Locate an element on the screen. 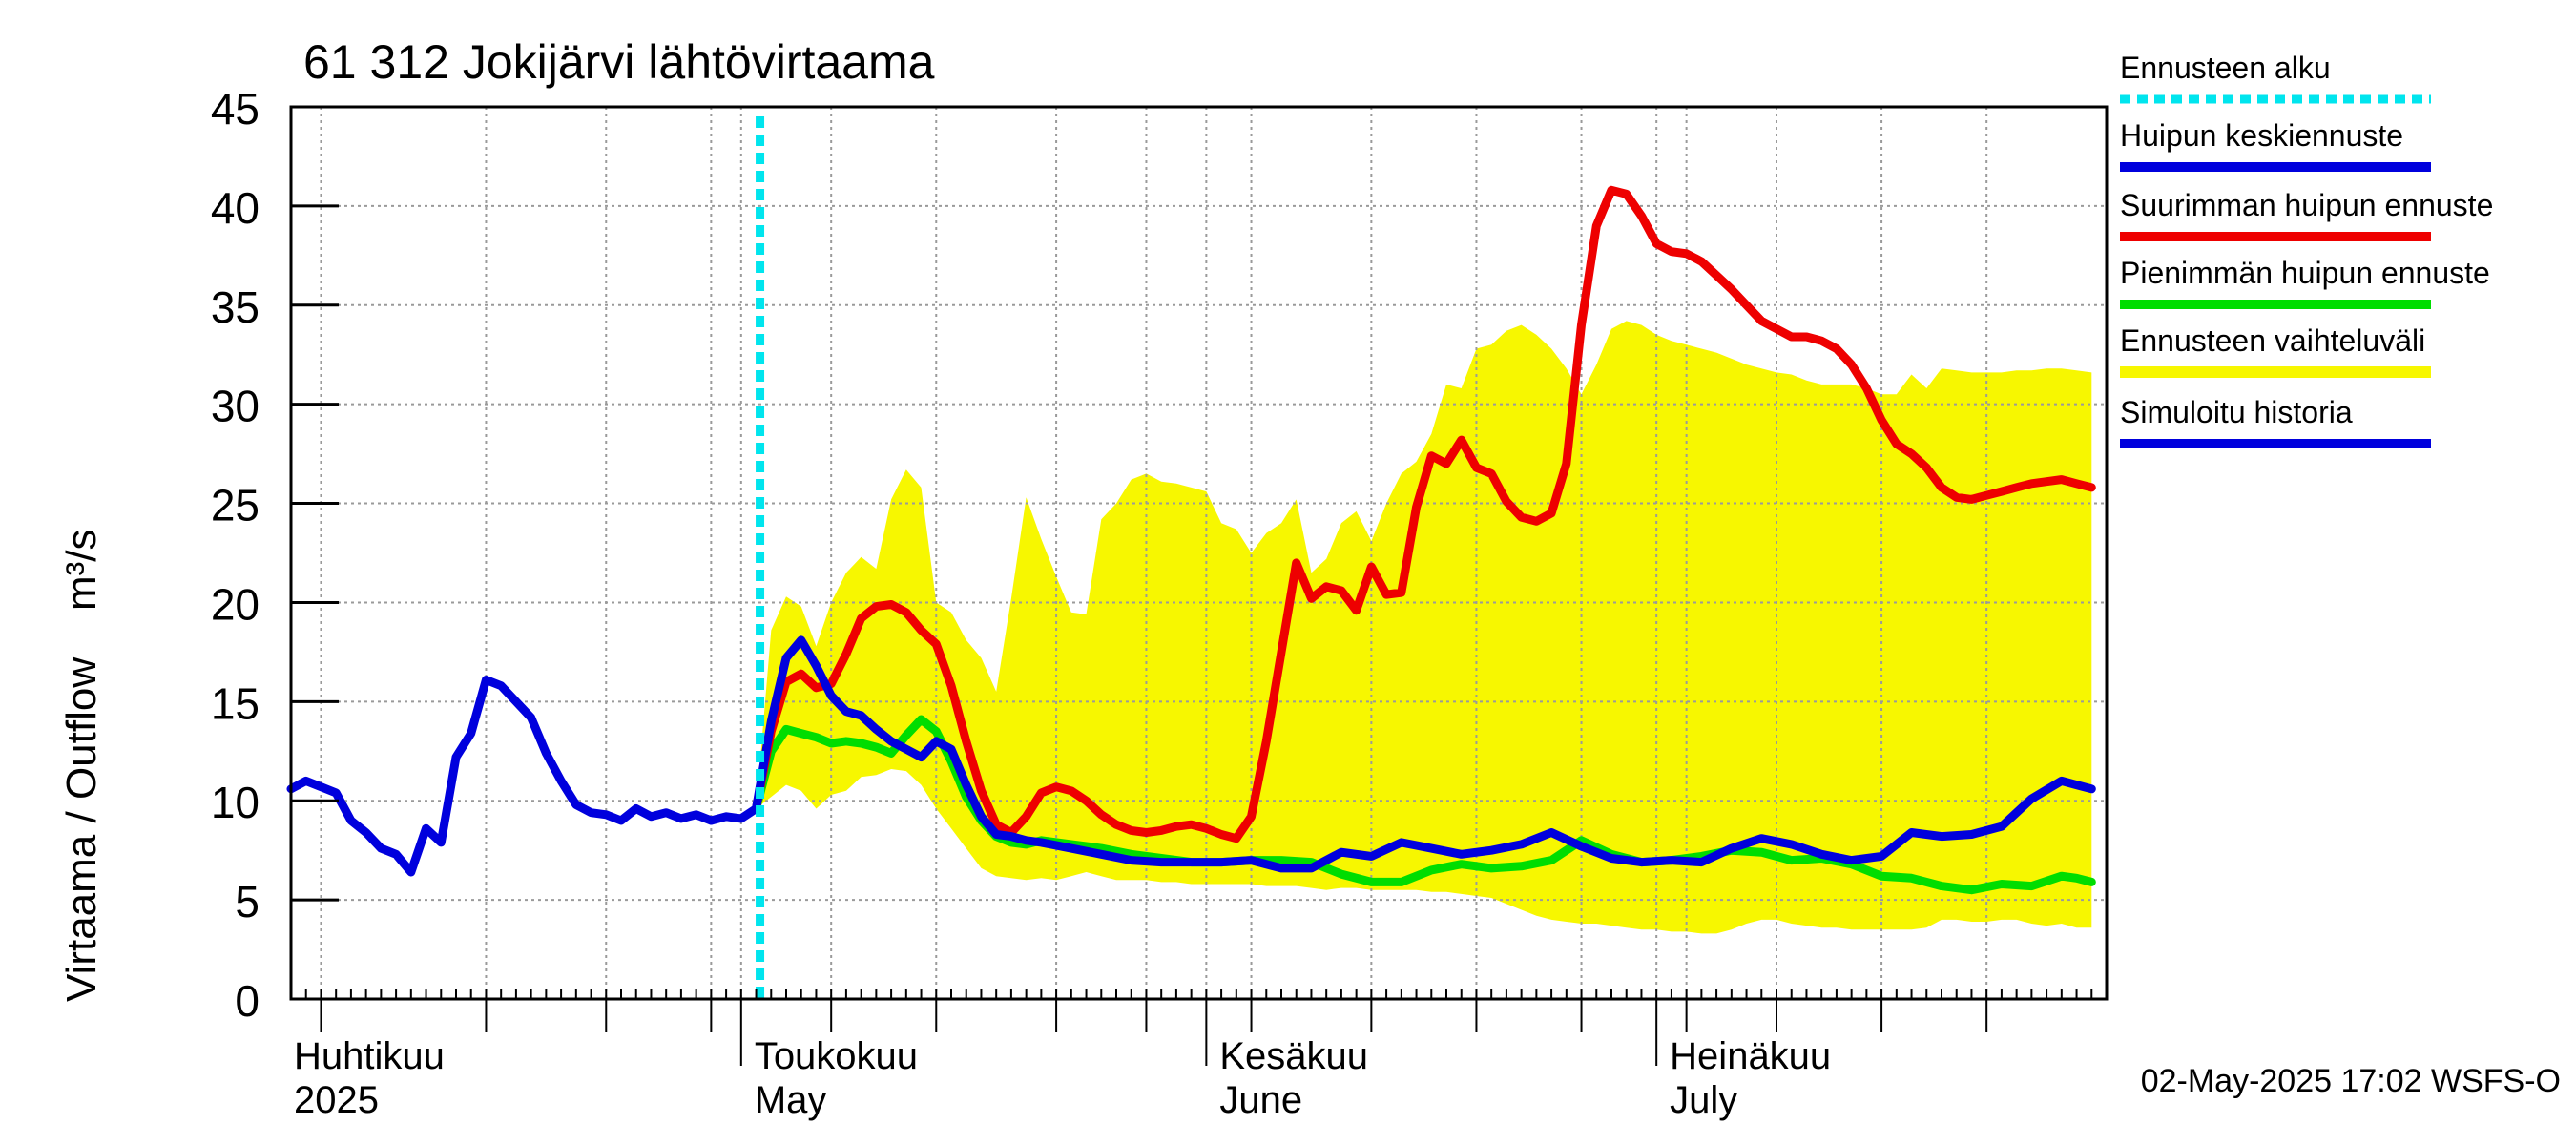  y-tick-label: 15 is located at coordinates (235, 703).